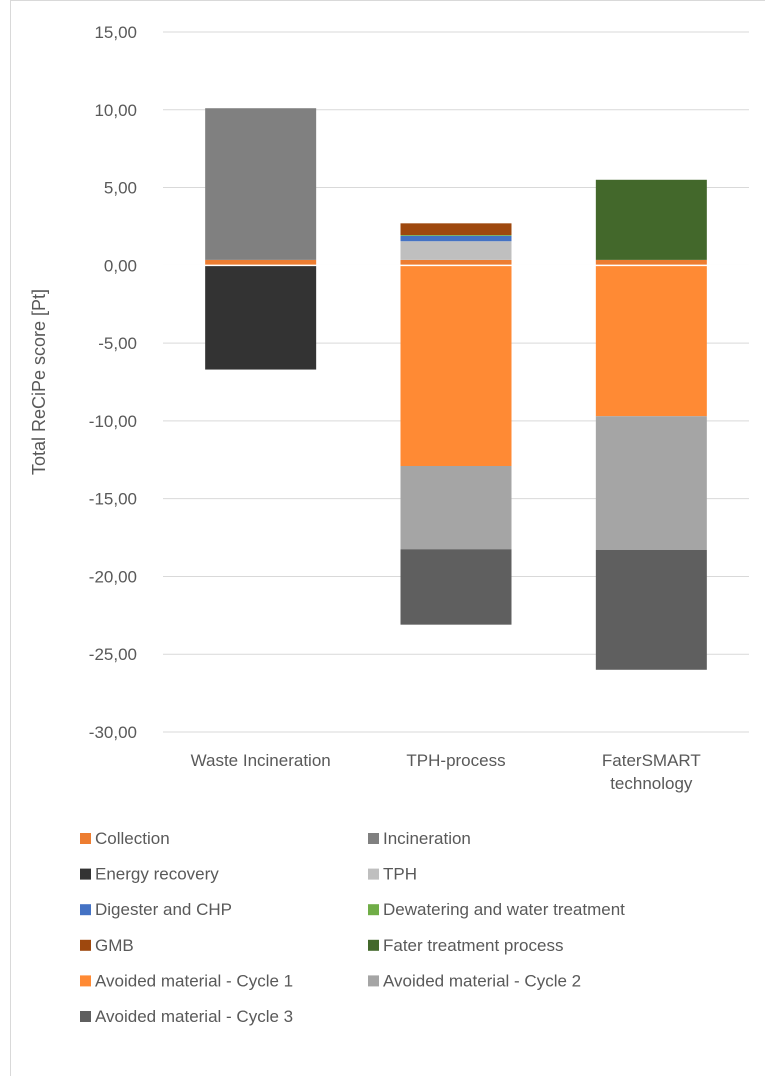 This screenshot has width=765, height=1081. Describe the element at coordinates (113, 576) in the screenshot. I see `y-tick-label: -20,00` at that location.